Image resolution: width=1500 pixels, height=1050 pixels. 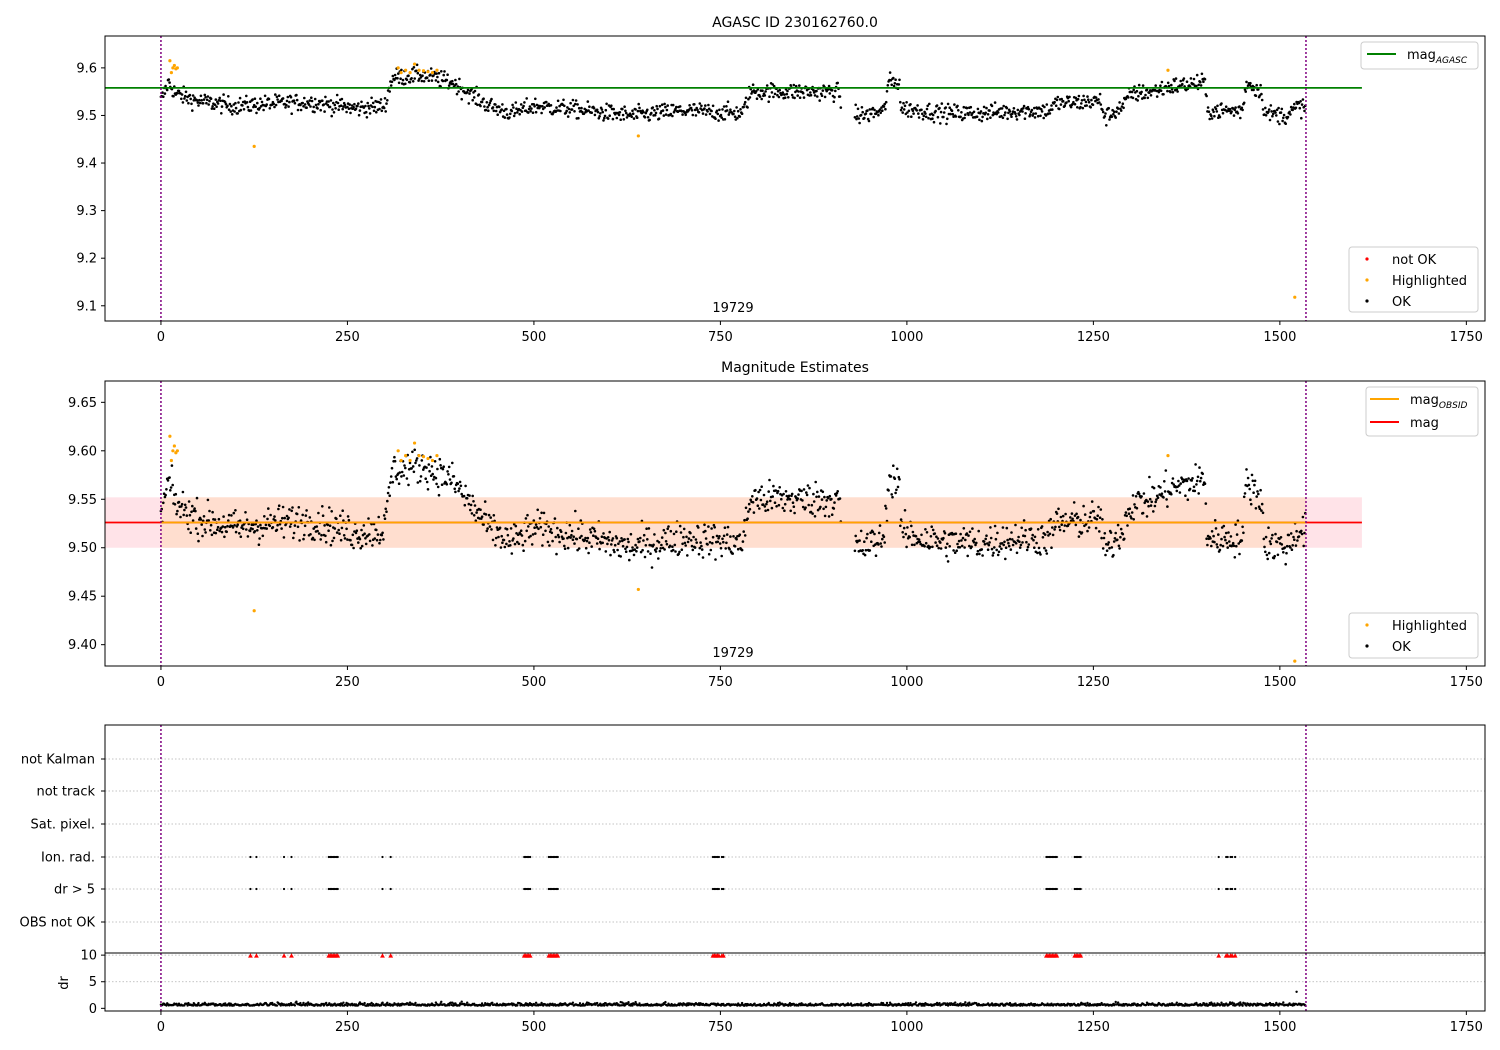 I want to click on y-tick-label: 9.55, so click(x=82, y=500).